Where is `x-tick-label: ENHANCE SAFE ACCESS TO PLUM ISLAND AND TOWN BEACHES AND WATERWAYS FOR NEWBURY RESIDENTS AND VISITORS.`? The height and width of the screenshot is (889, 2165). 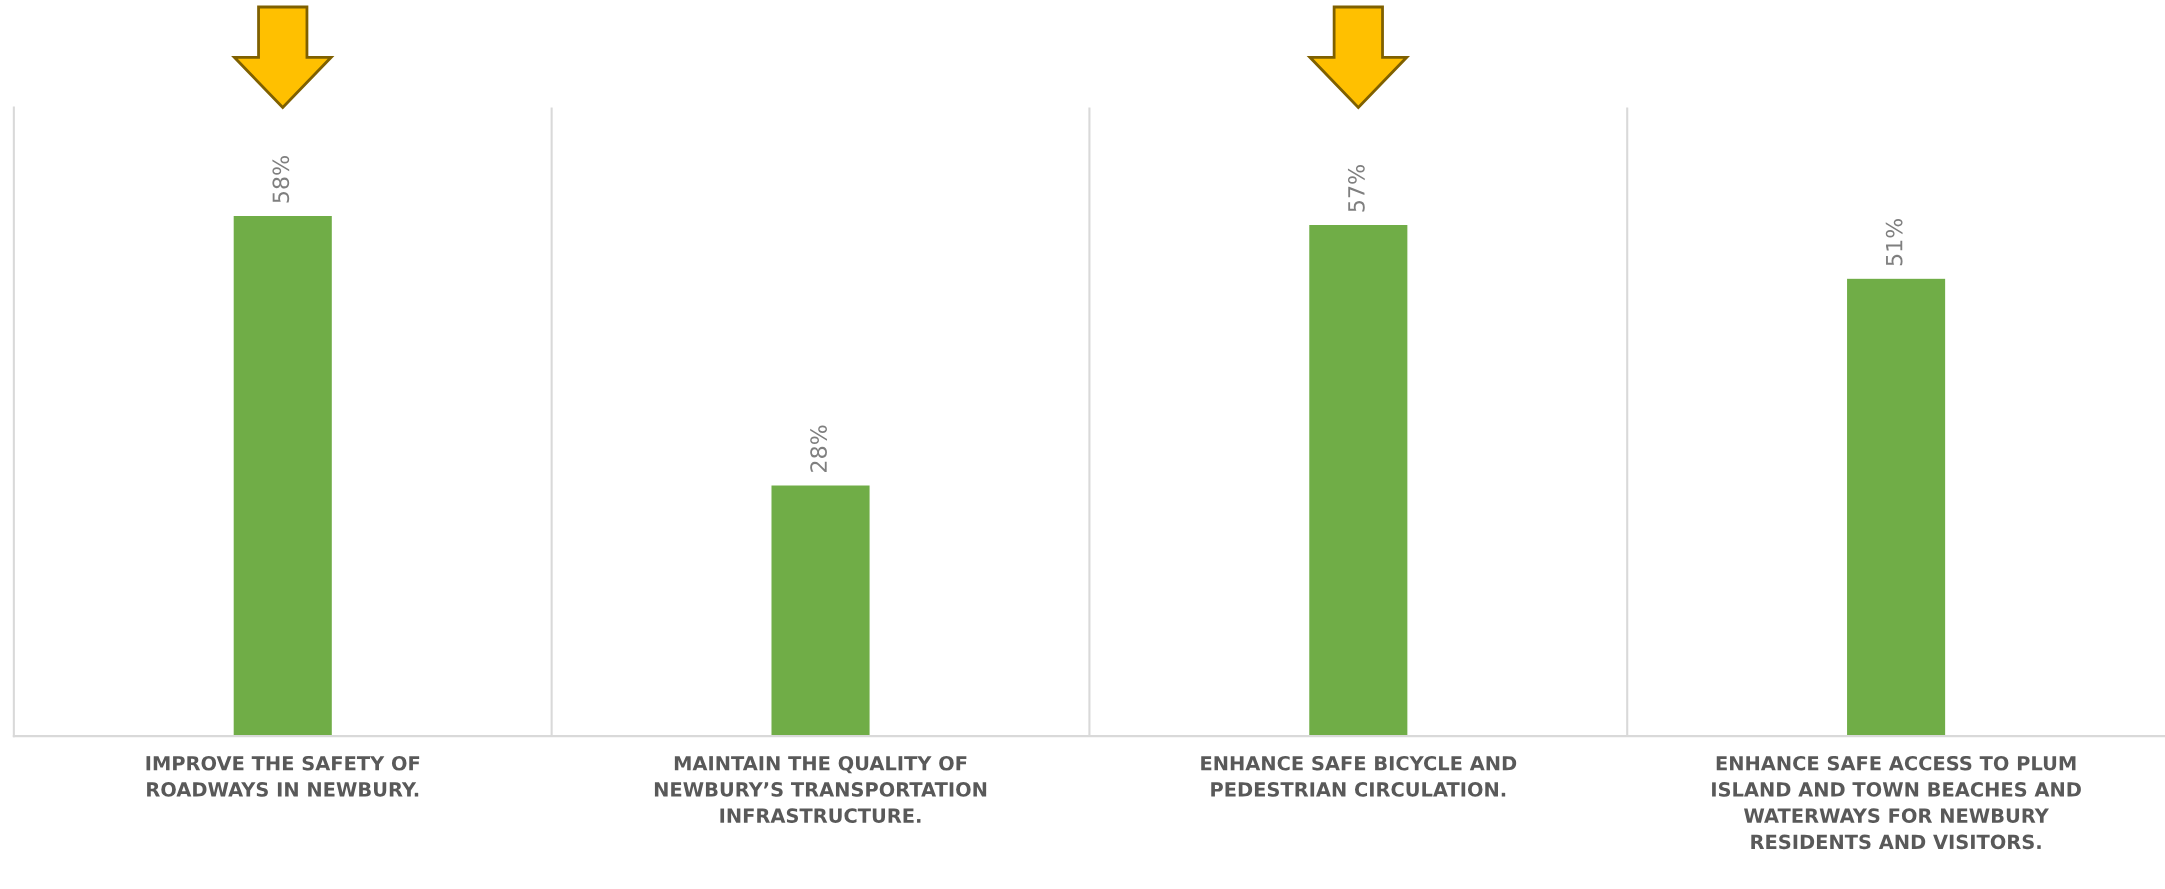
x-tick-label: ENHANCE SAFE ACCESS TO PLUM ISLAND AND TOWN BEACHES AND WATERWAYS FOR NEWBURY RESIDENTS AND VISITORS. is located at coordinates (1896, 802).